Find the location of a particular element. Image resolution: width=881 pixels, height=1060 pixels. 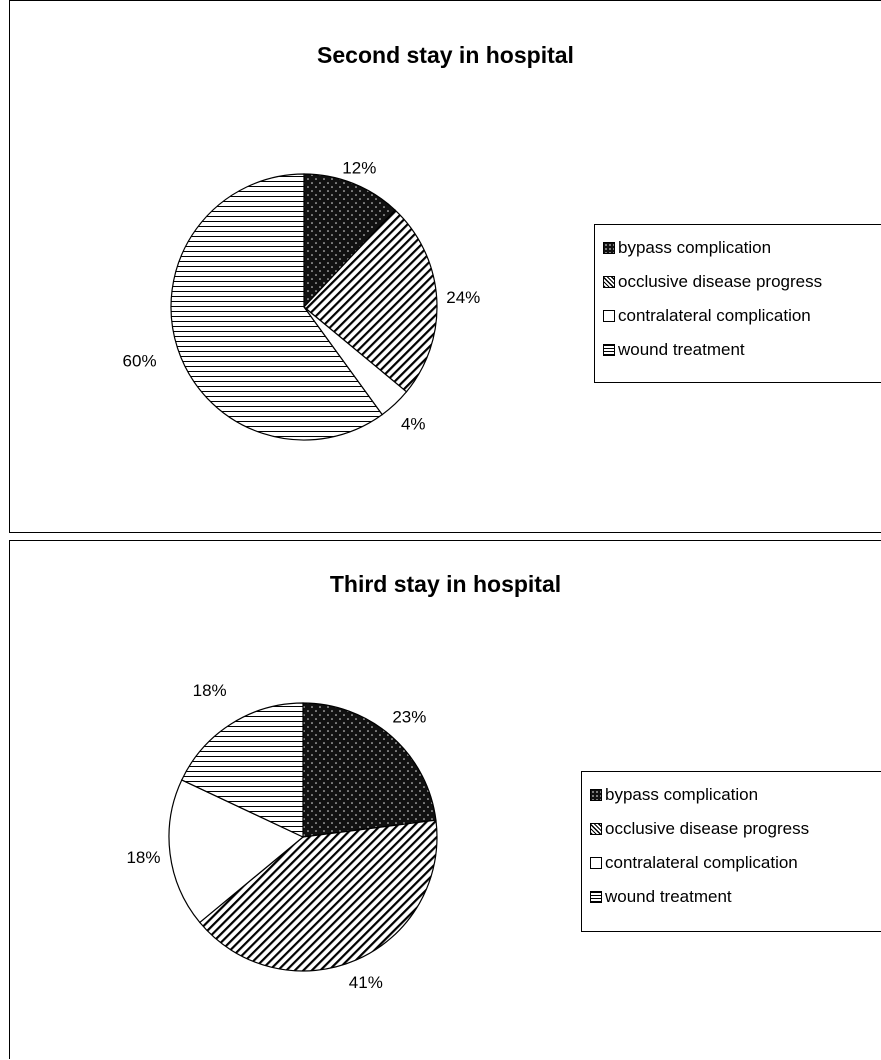

pie-chart-third-stay: 23% 41% 18% 18% is located at coordinates (282, 836).